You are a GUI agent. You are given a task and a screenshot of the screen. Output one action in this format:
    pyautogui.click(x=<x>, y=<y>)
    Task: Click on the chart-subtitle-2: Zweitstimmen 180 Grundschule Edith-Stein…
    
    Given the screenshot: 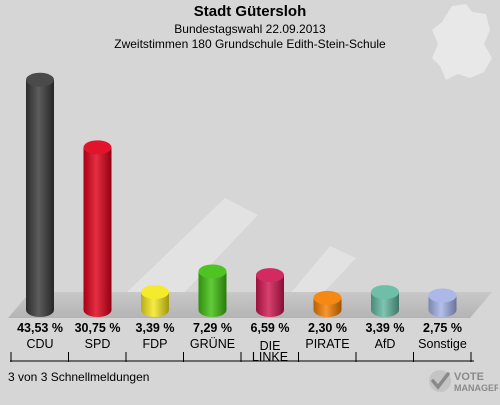 What is the action you would take?
    pyautogui.click(x=250, y=44)
    